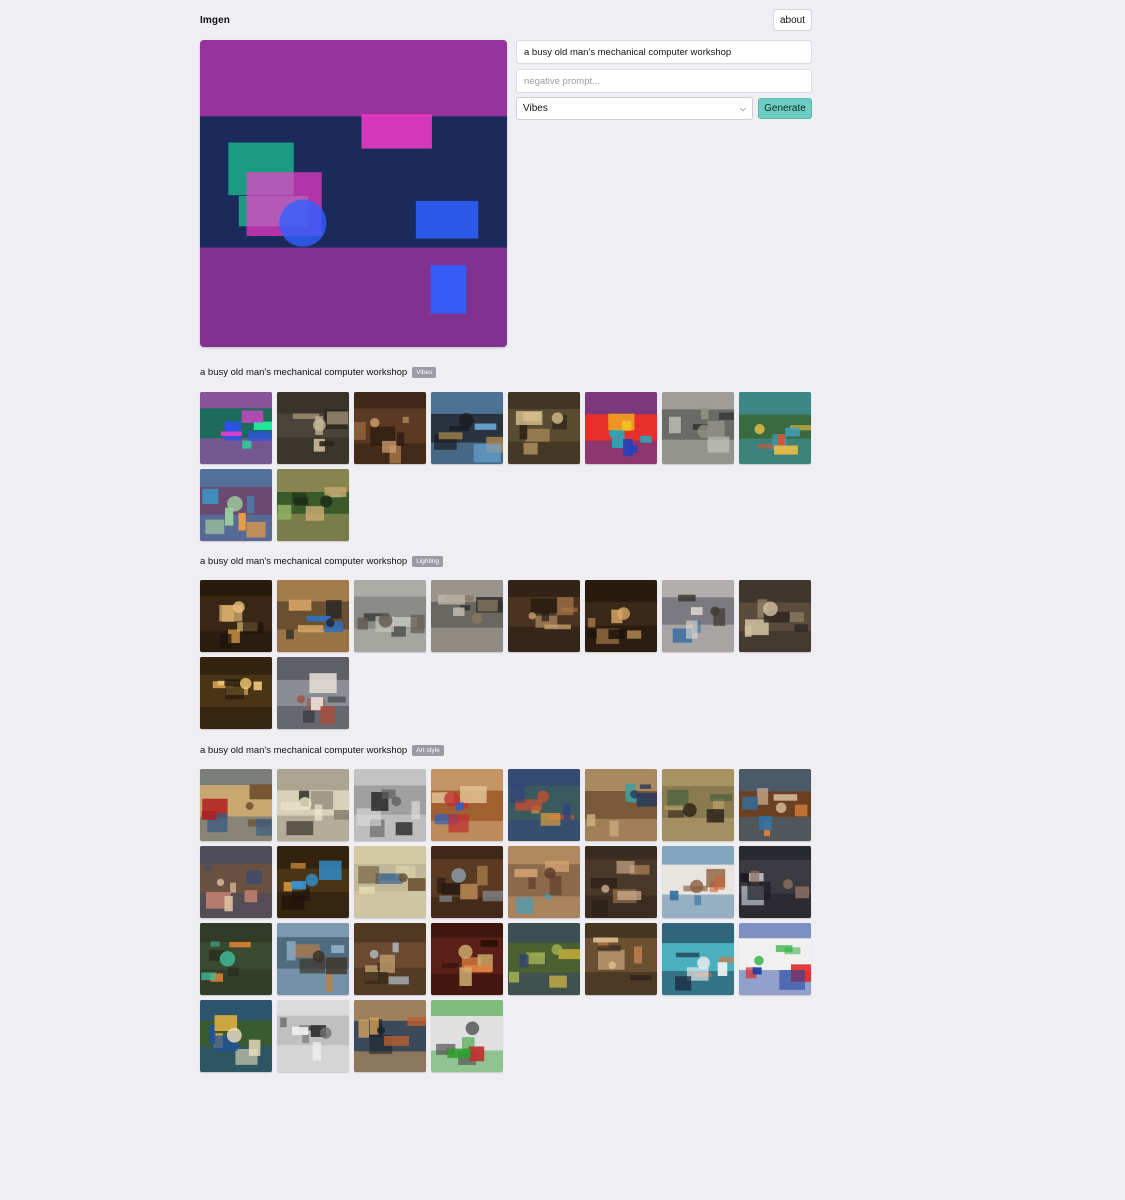  Describe the element at coordinates (505, 654) in the screenshot. I see `image-grid-lighting` at that location.